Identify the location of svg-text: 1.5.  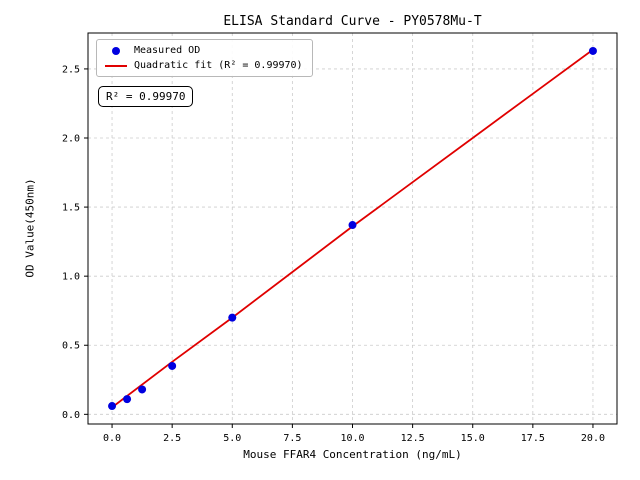
(71, 208).